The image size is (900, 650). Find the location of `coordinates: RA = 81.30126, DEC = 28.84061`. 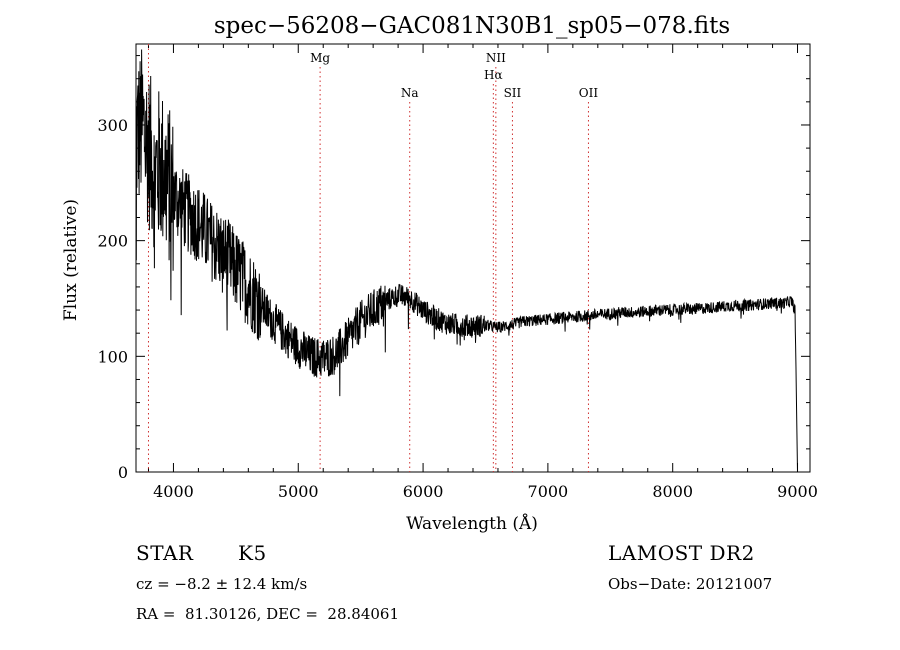

coordinates: RA = 81.30126, DEC = 28.84061 is located at coordinates (268, 614).